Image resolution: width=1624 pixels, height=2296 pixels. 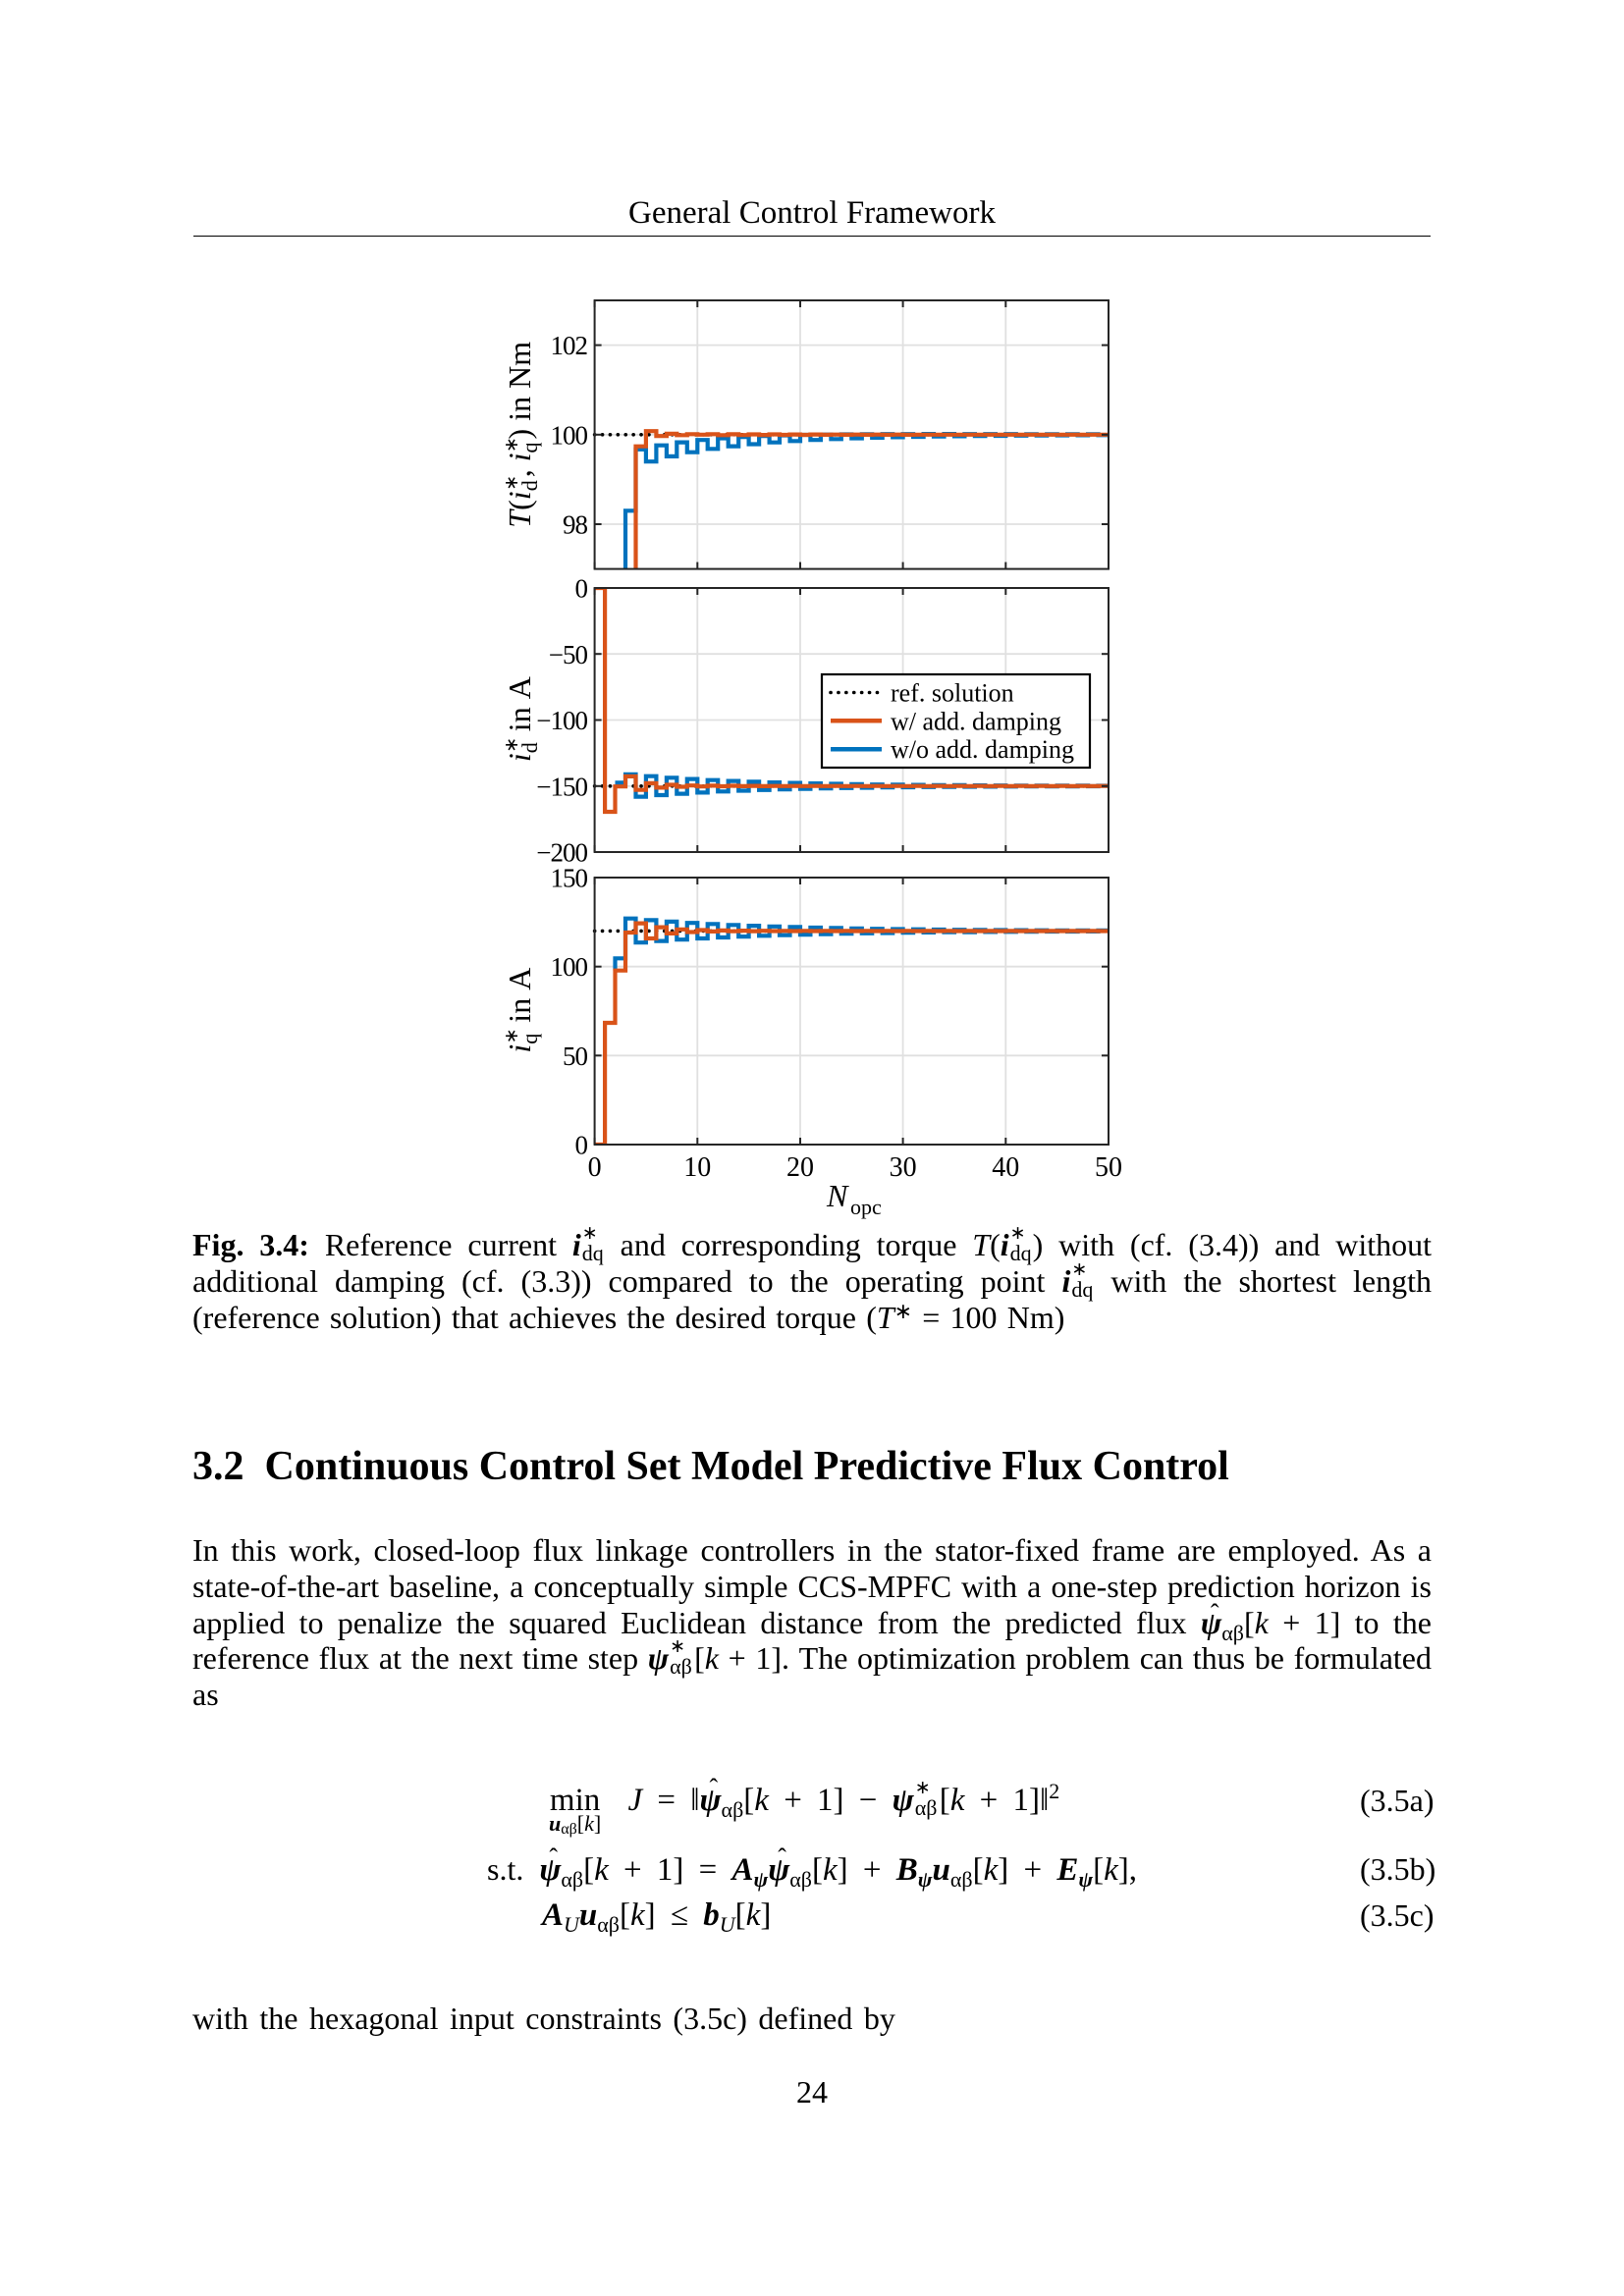 What do you see at coordinates (837, 1195) in the screenshot?
I see `svg-text: N` at bounding box center [837, 1195].